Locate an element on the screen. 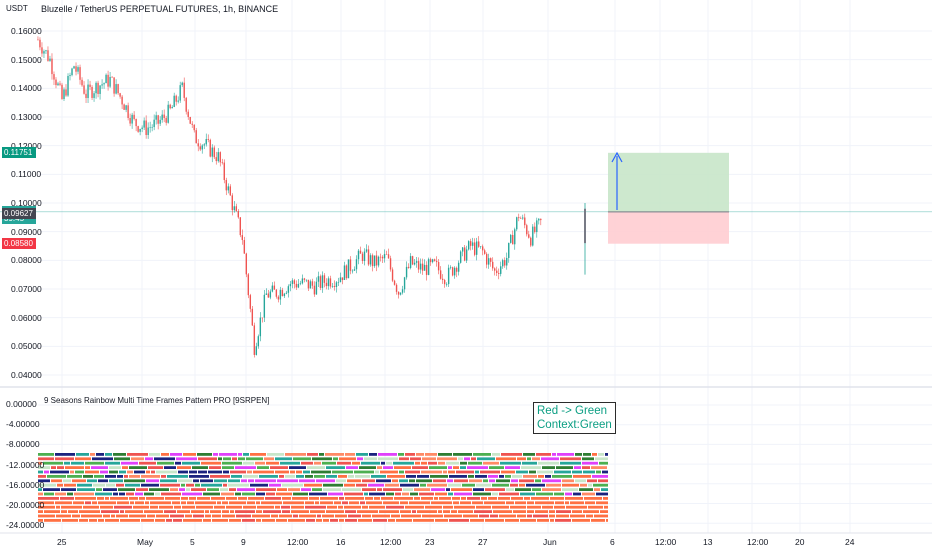 The height and width of the screenshot is (550, 932). price-tick: 0.08000 is located at coordinates (26, 260).